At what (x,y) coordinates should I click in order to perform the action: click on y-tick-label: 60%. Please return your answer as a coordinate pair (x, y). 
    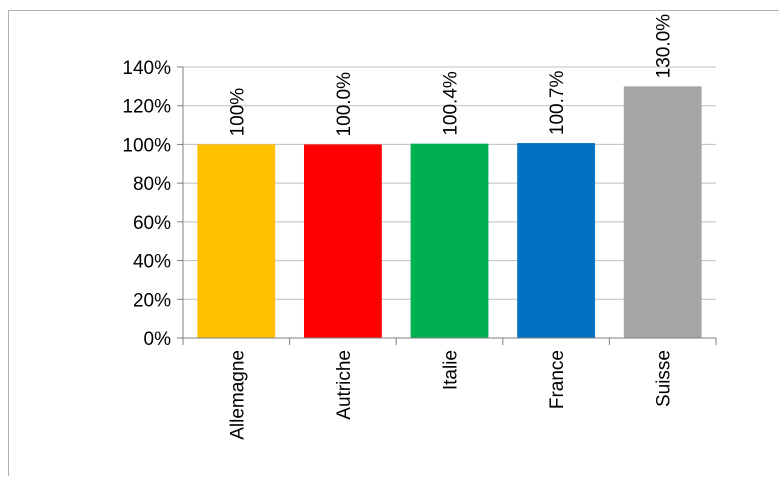
    Looking at the image, I should click on (152, 223).